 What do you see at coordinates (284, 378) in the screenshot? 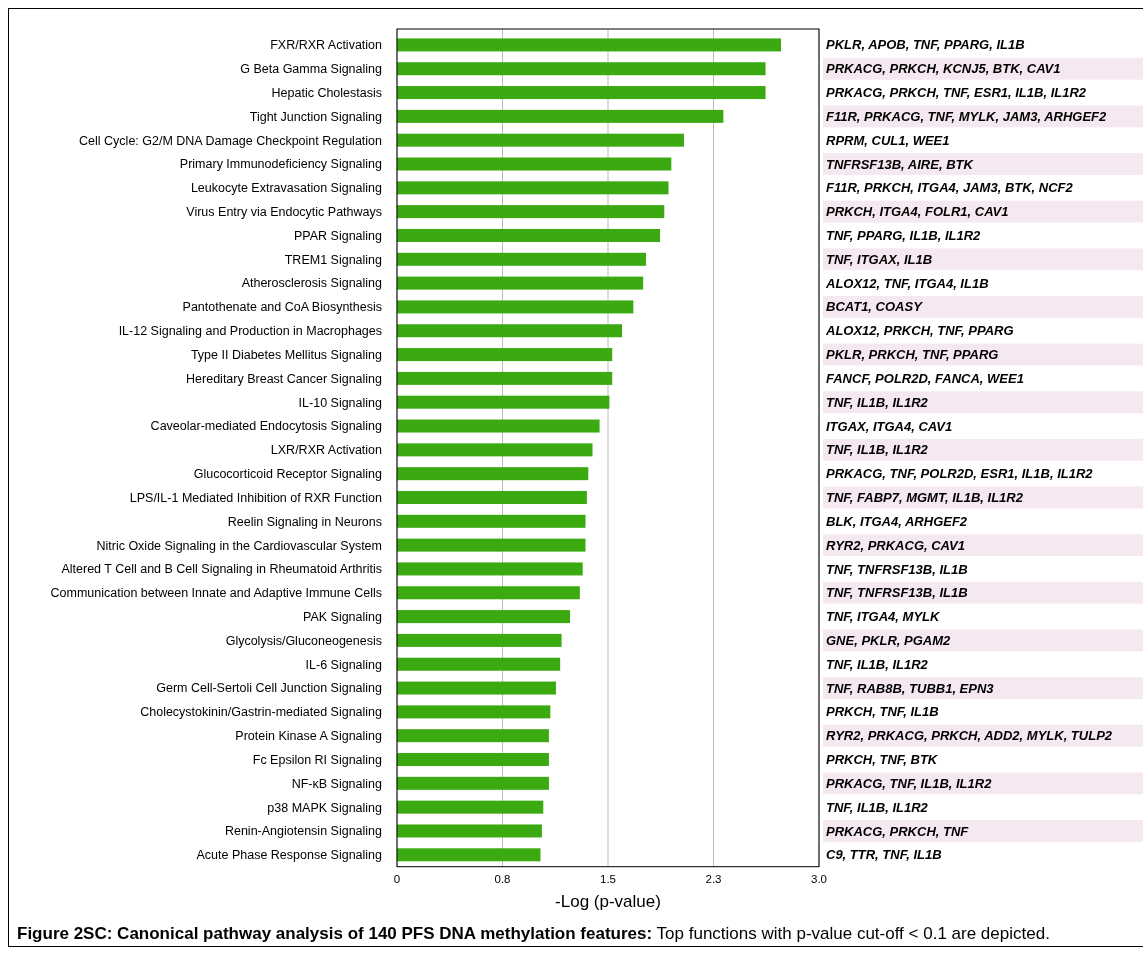
I see `y-tick-label: Hereditary Breast Cancer Signaling` at bounding box center [284, 378].